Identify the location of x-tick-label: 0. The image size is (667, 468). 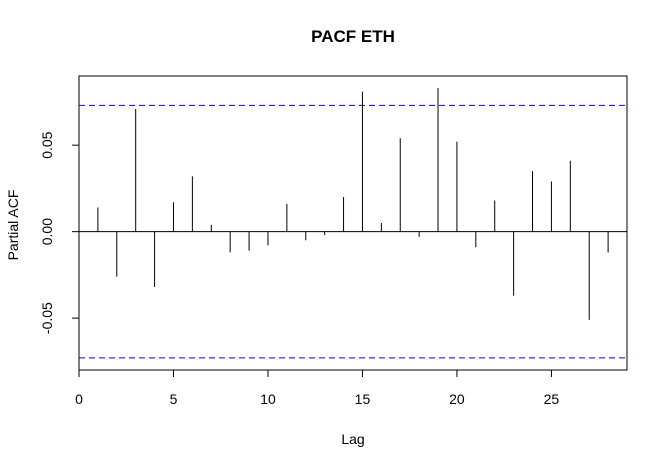
(79, 399).